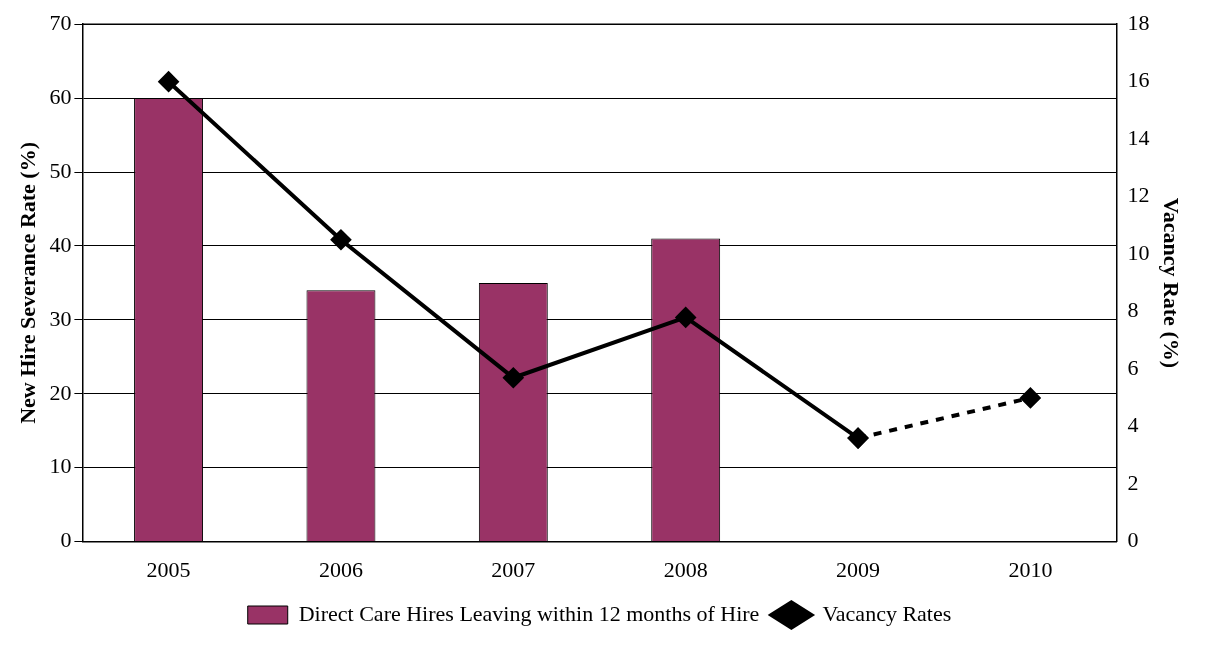  I want to click on y-tick-label: 20, so click(60, 392).